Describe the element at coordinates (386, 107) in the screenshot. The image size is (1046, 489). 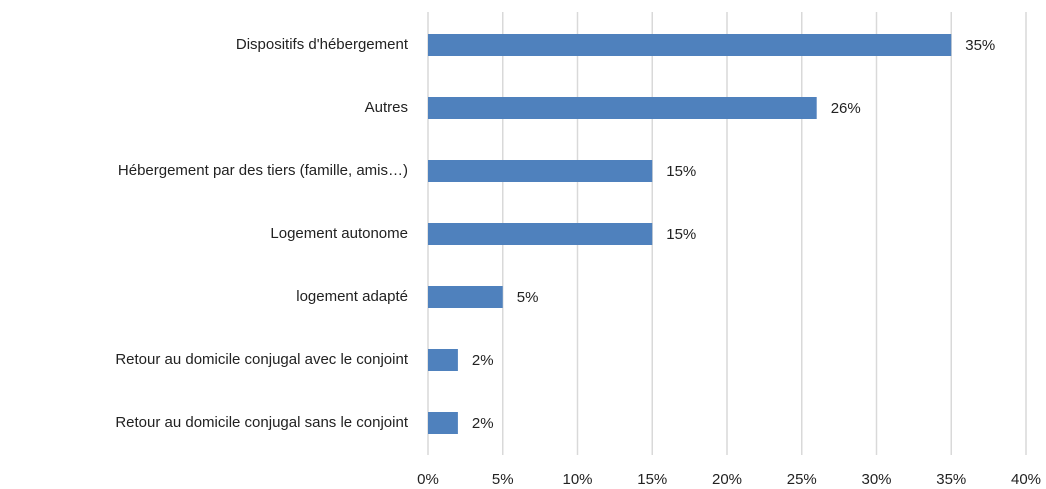
I see `y-tick-label: Autres` at that location.